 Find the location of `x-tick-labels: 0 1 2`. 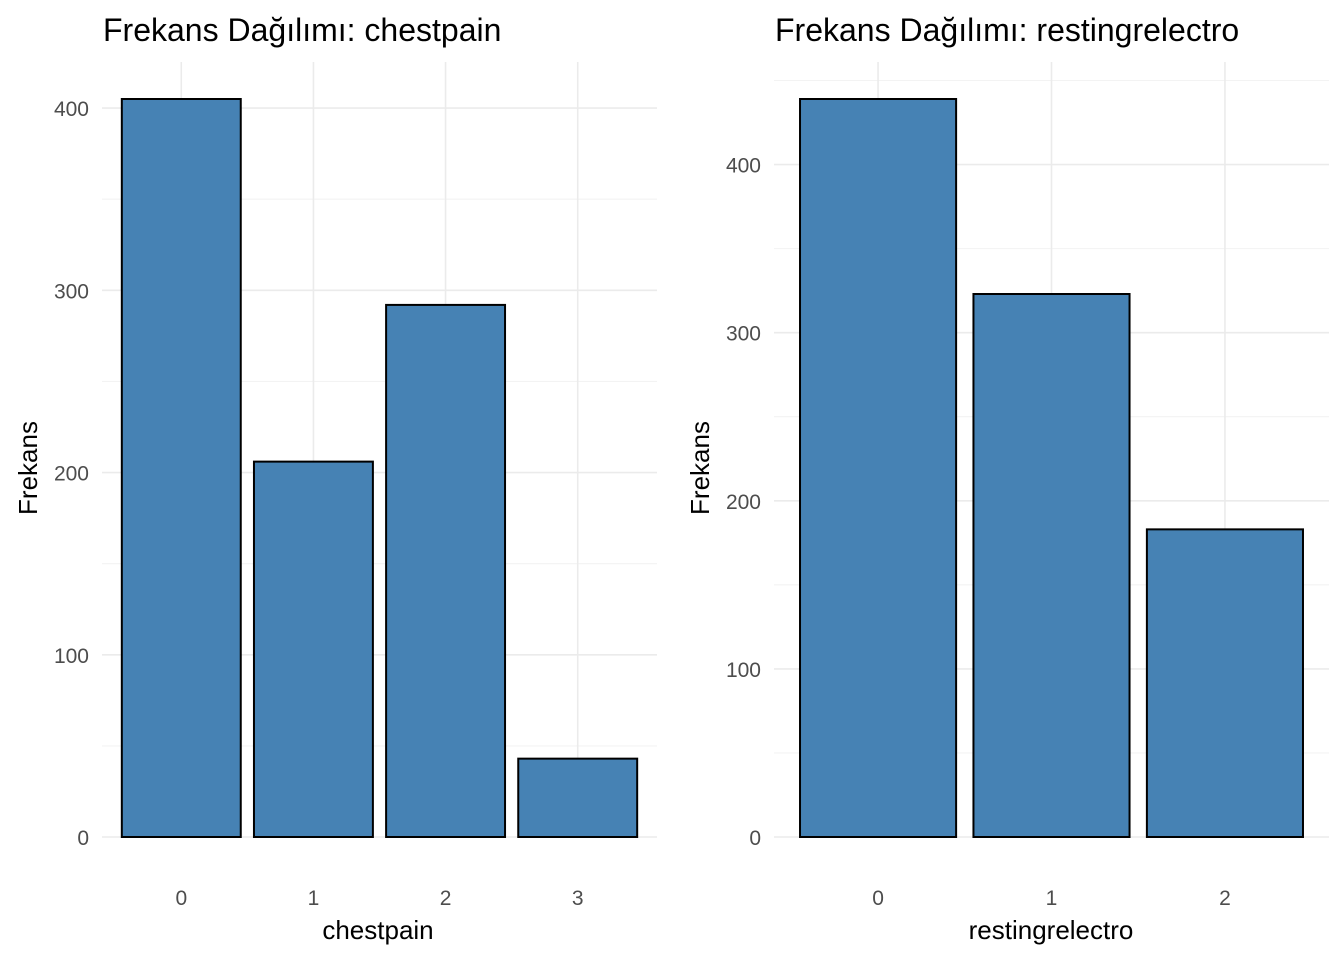

x-tick-labels: 0 1 2 is located at coordinates (1051, 898).